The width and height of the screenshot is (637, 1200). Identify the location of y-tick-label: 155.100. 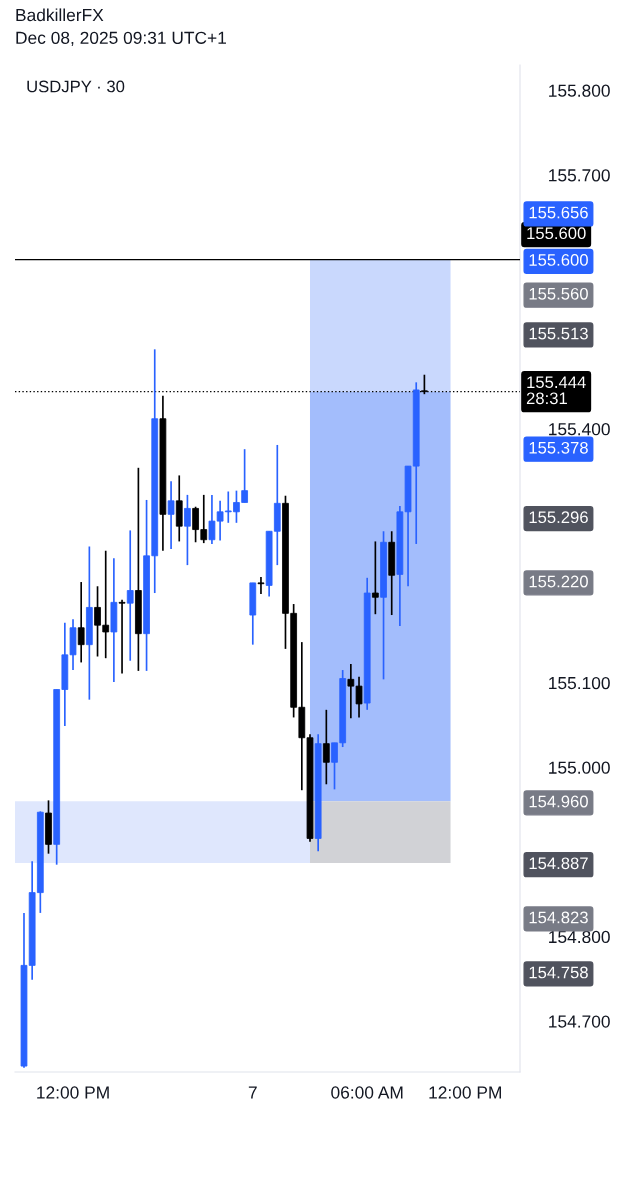
(579, 683).